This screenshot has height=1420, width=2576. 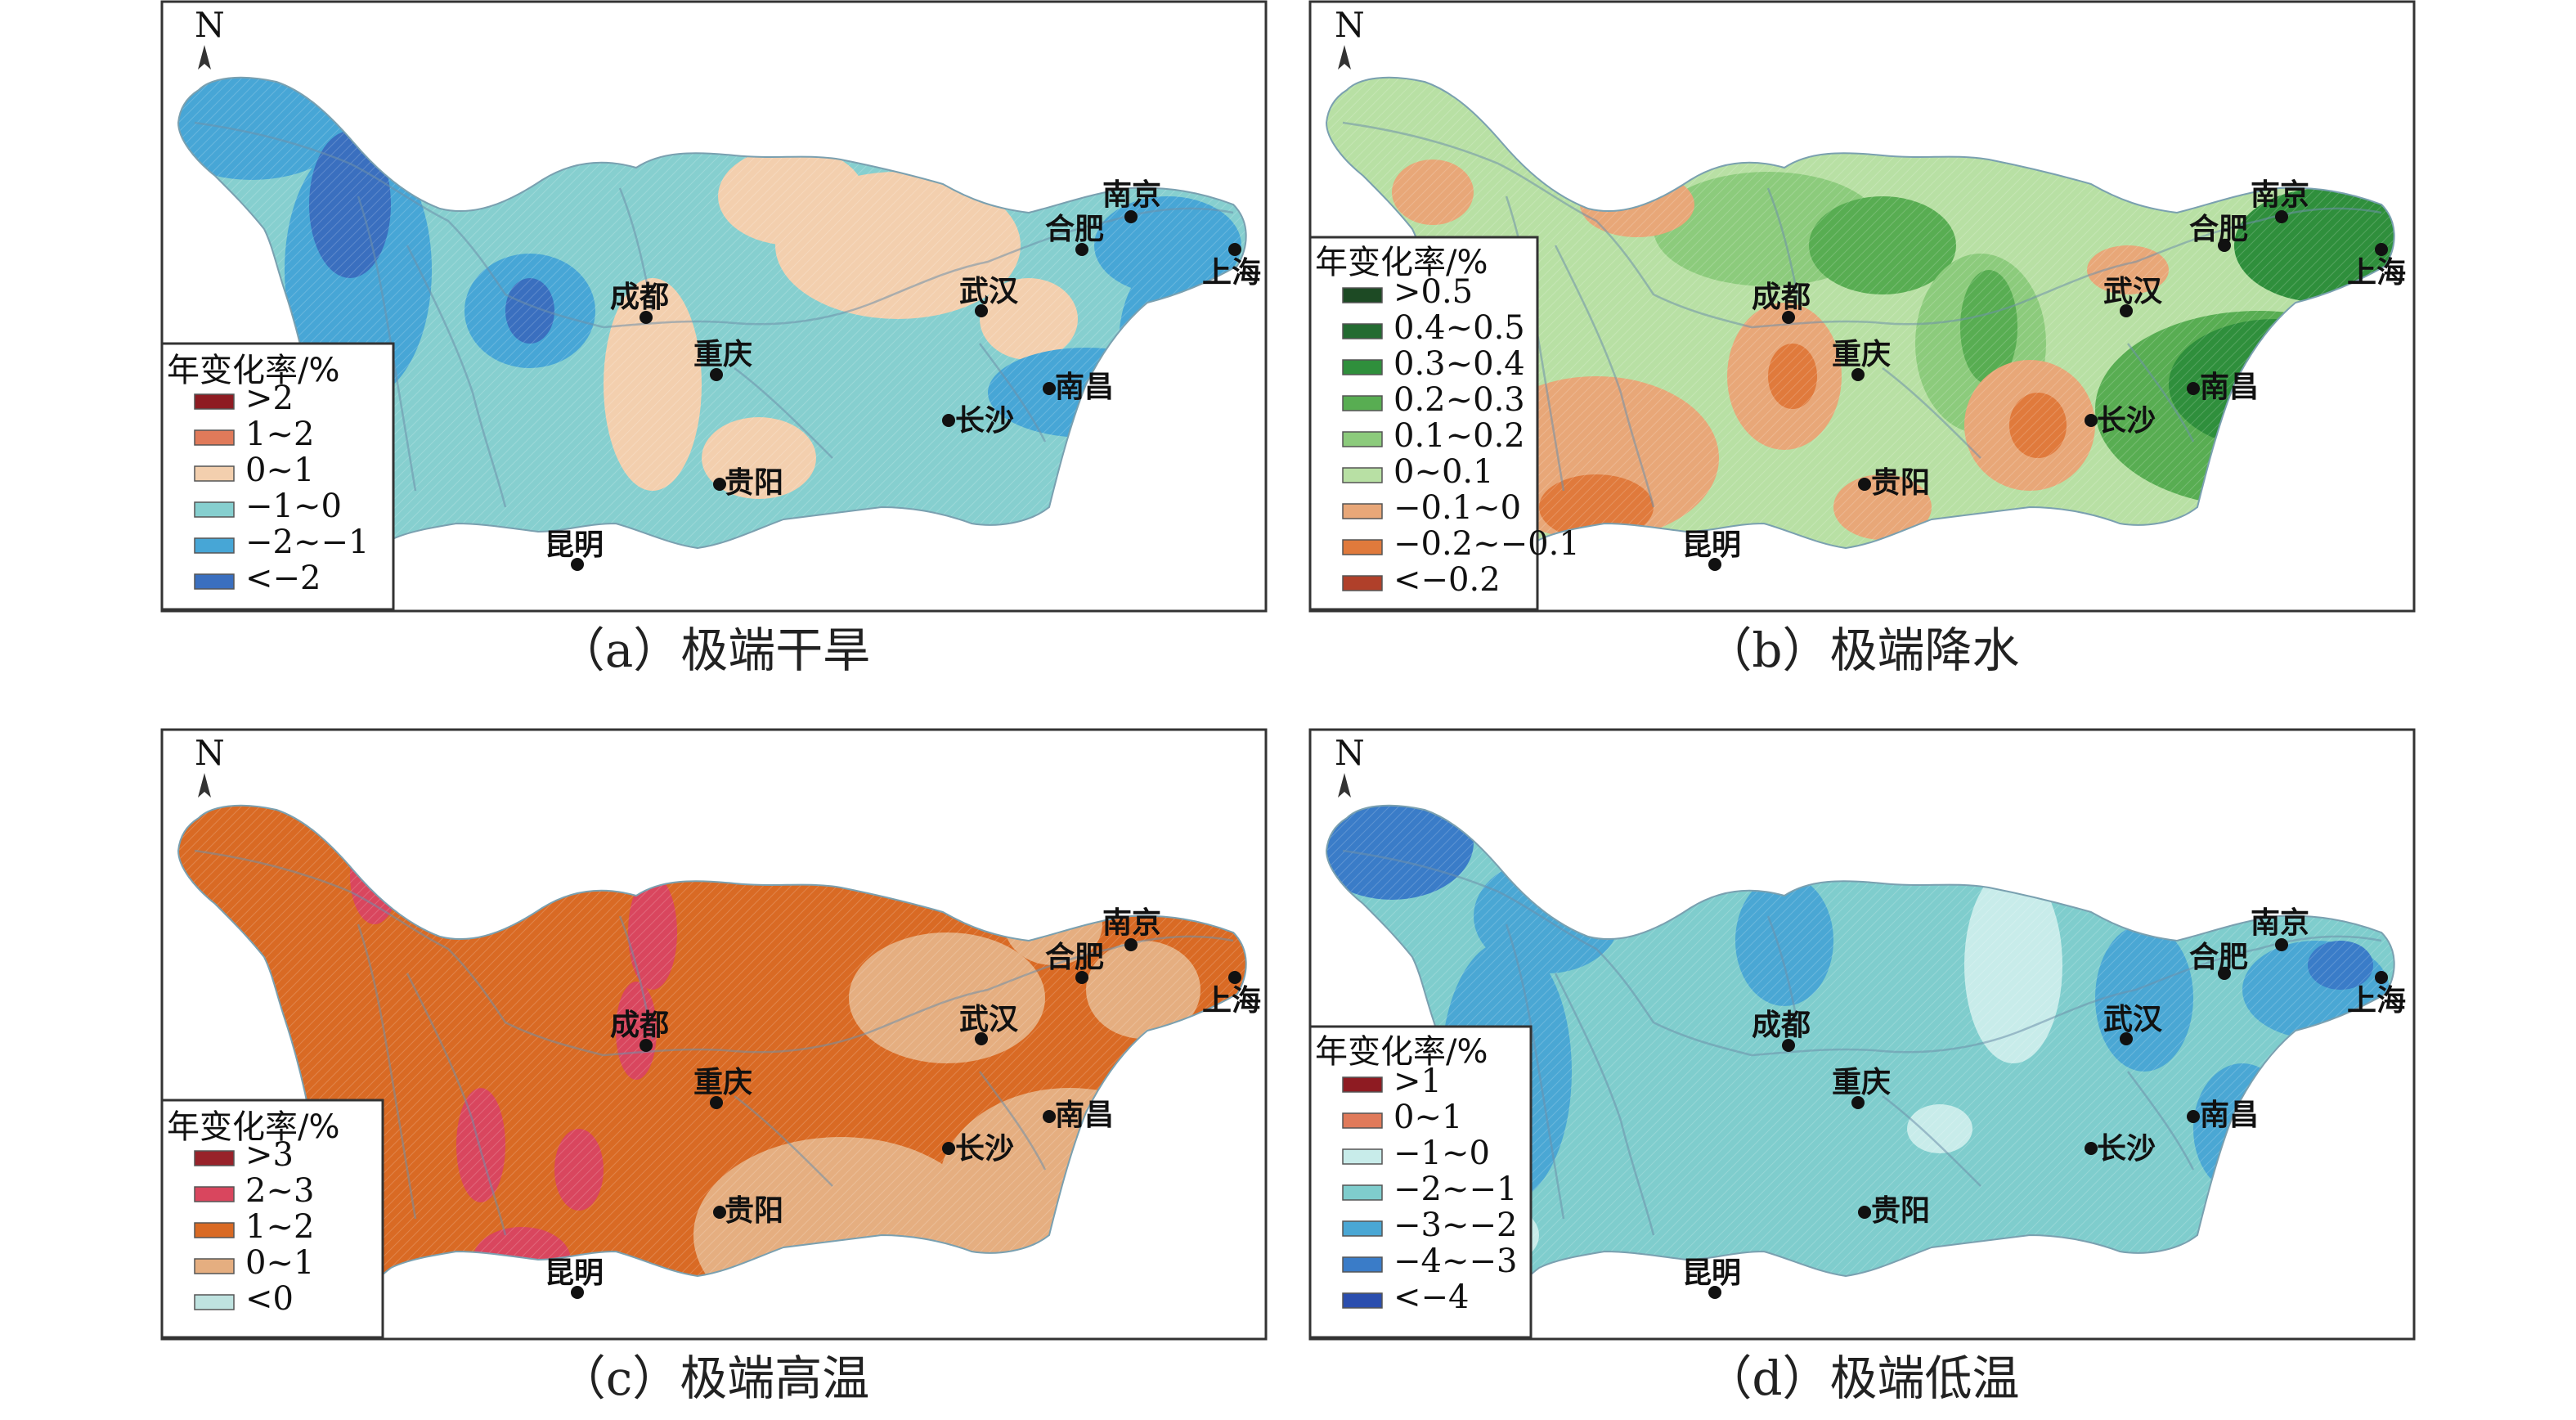 What do you see at coordinates (1447, 580) in the screenshot?
I see `legend-label: <−0.2` at bounding box center [1447, 580].